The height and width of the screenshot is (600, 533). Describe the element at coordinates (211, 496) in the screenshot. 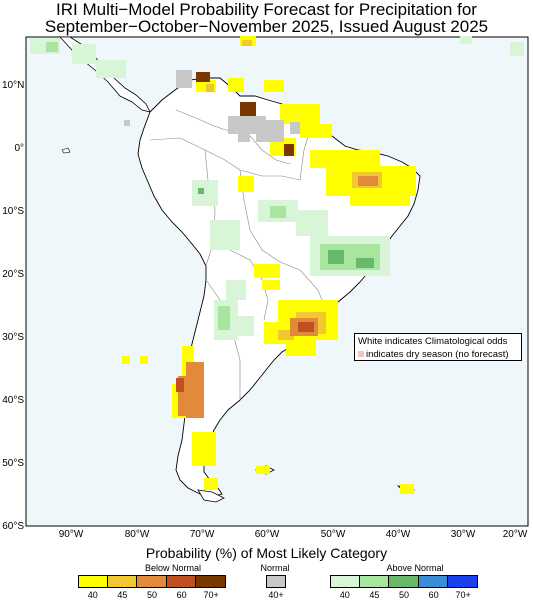

I see `tierra-del-fuego` at that location.